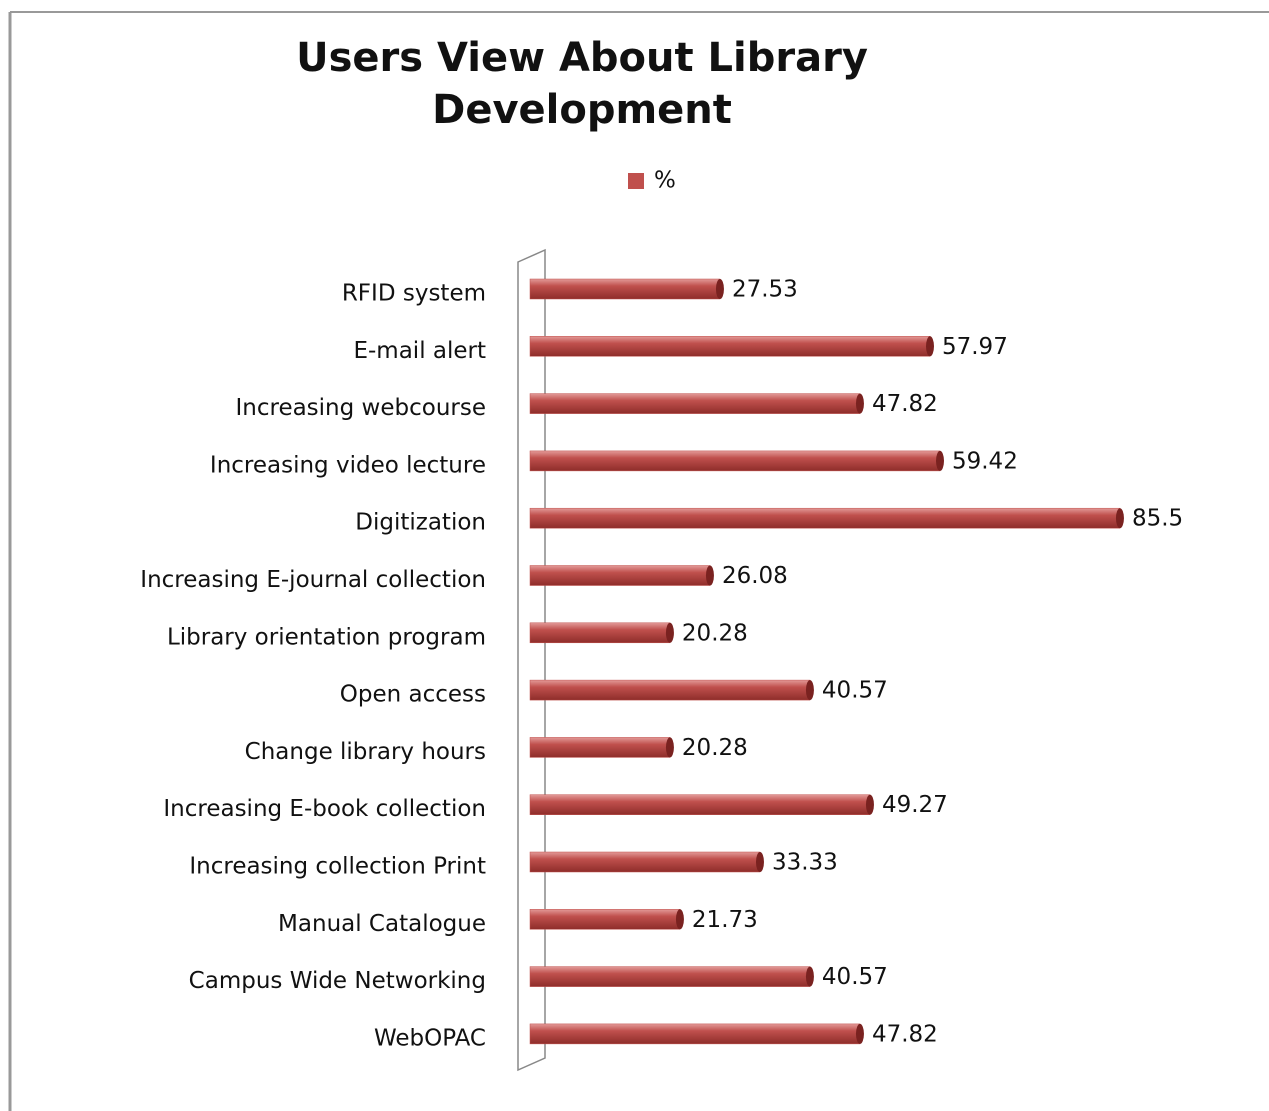  I want to click on value-label: 85.5, so click(1157, 519).